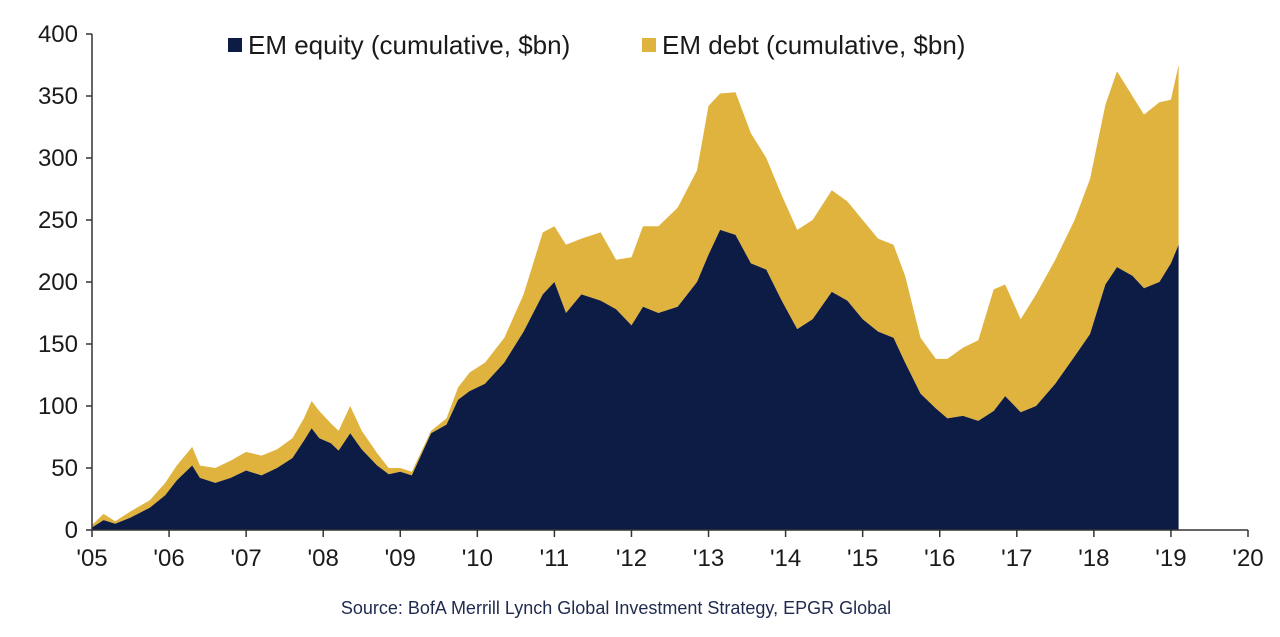 Image resolution: width=1280 pixels, height=637 pixels. Describe the element at coordinates (323, 558) in the screenshot. I see `x-tick-label: '08` at that location.